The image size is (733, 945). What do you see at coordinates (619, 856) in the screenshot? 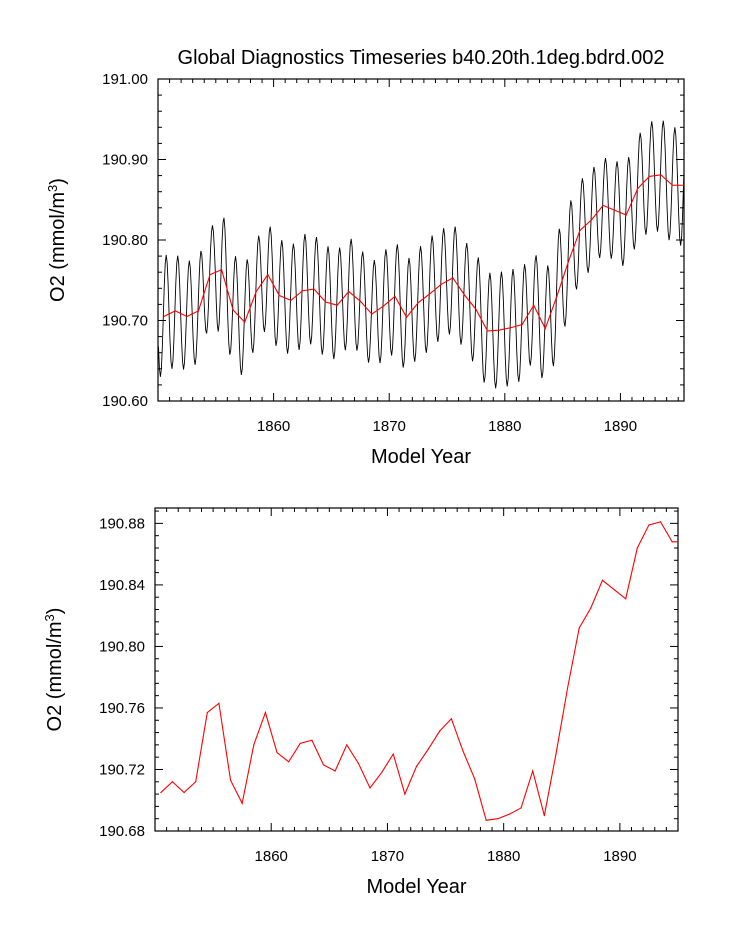
I see `x-tick-label: 1890` at bounding box center [619, 856].